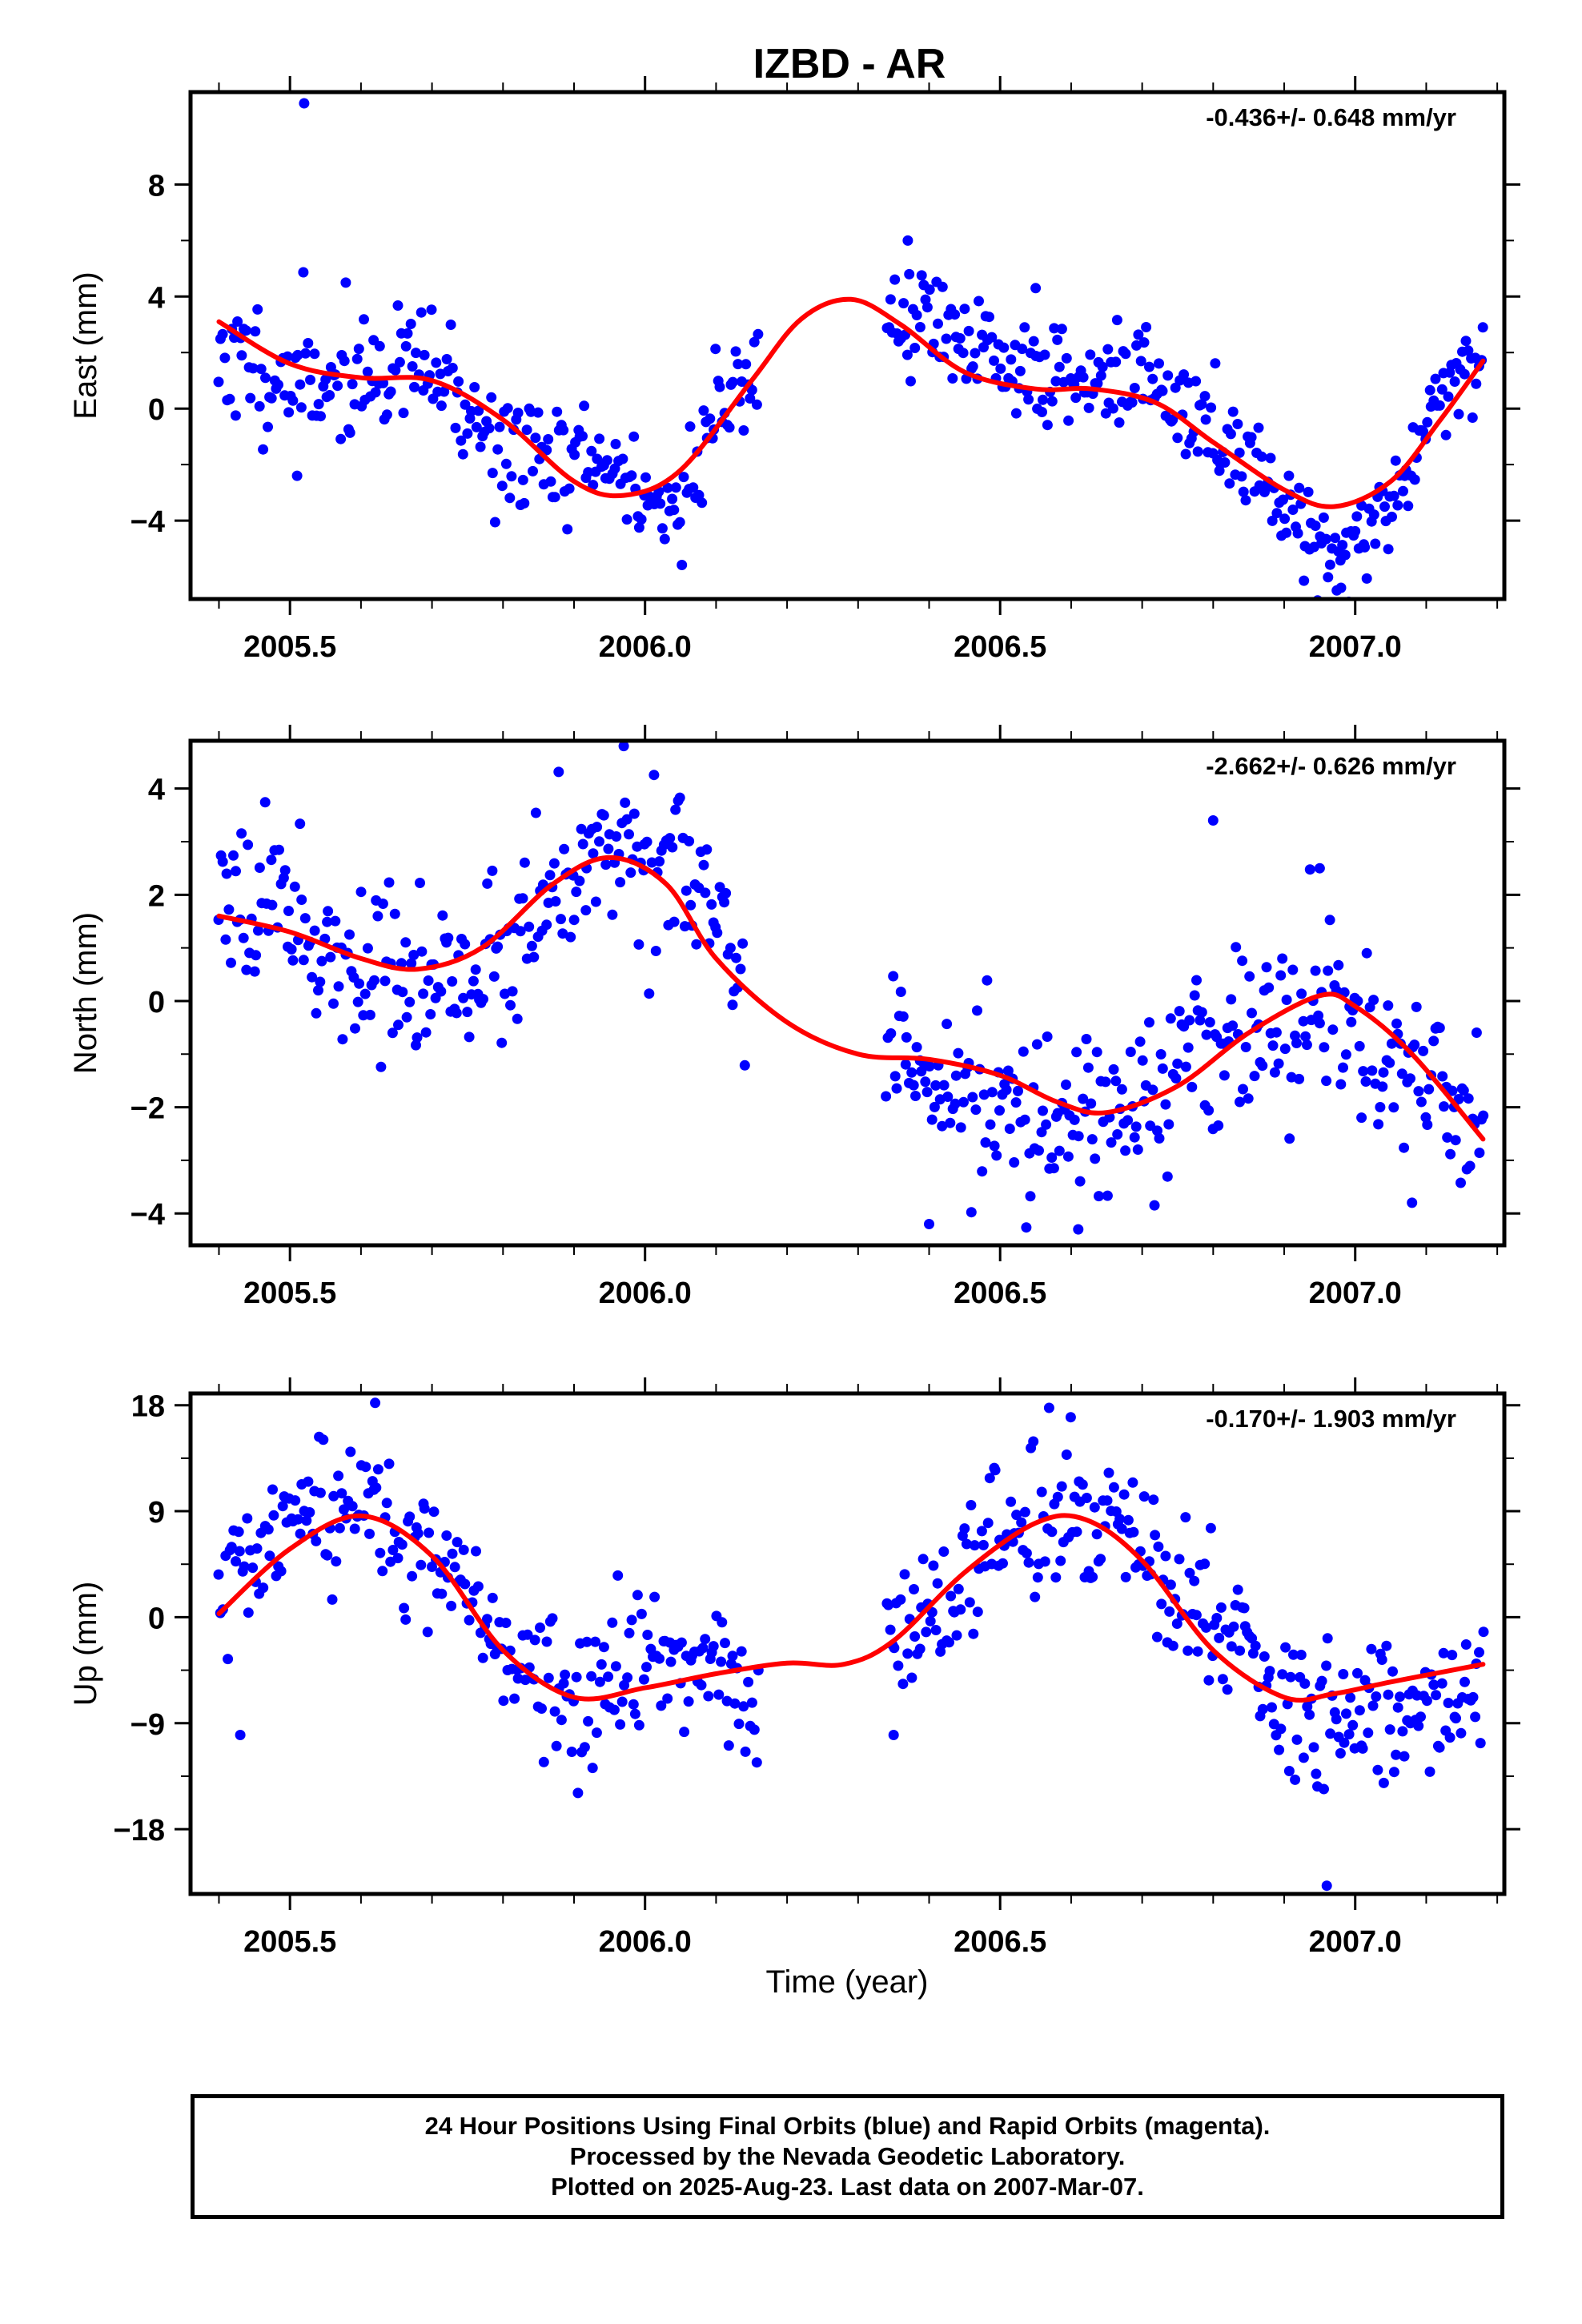 Image resolution: width=1582 pixels, height=2324 pixels. What do you see at coordinates (1355, 1294) in the screenshot?
I see `x-tick-label: 2007.0` at bounding box center [1355, 1294].